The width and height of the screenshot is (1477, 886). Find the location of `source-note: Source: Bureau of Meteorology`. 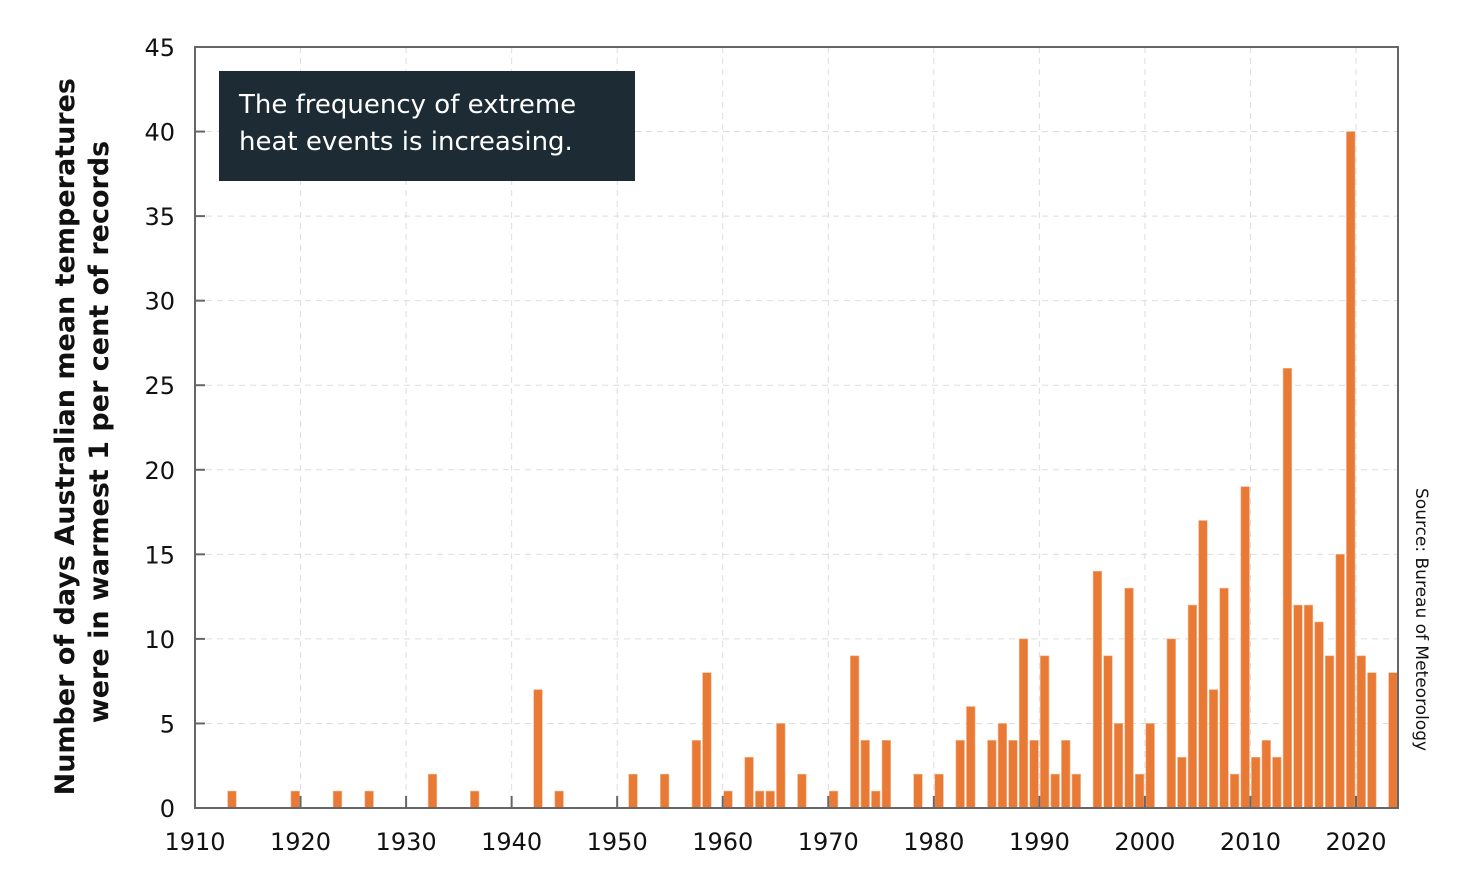

source-note: Source: Bureau of Meteorology is located at coordinates (1421, 619).